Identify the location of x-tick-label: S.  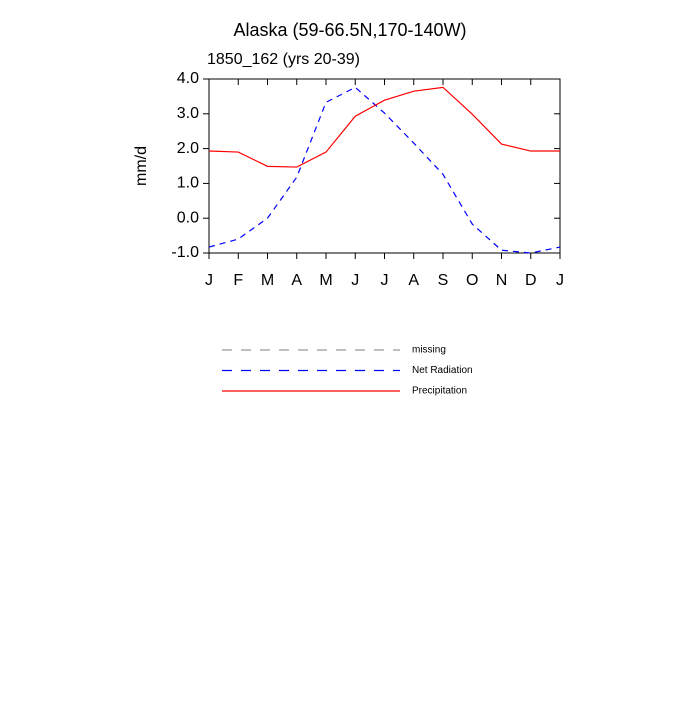
(443, 280).